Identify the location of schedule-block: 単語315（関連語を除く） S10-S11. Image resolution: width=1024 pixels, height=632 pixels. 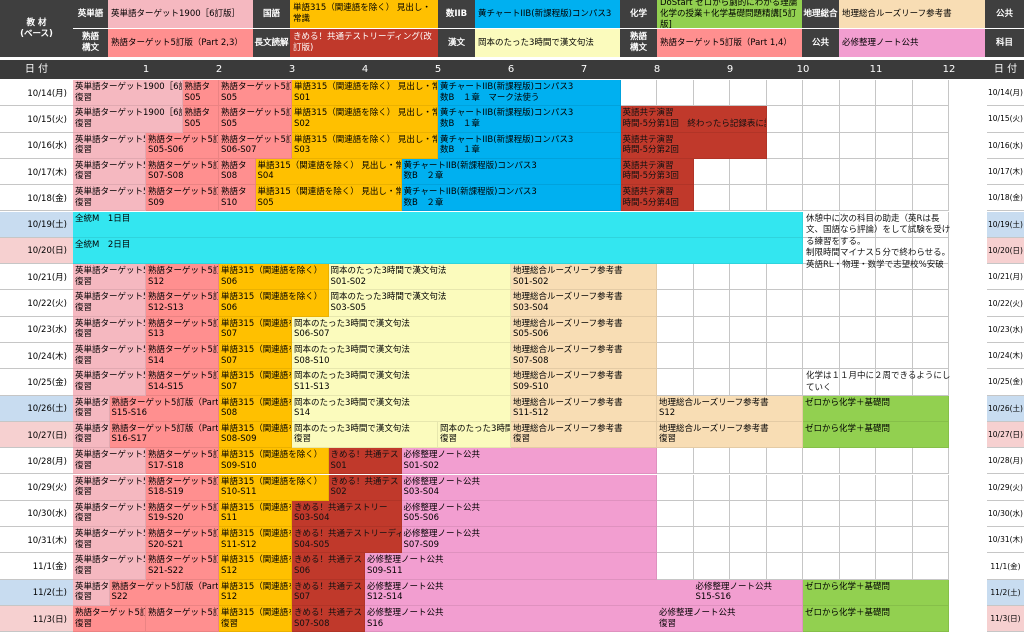
(274, 487).